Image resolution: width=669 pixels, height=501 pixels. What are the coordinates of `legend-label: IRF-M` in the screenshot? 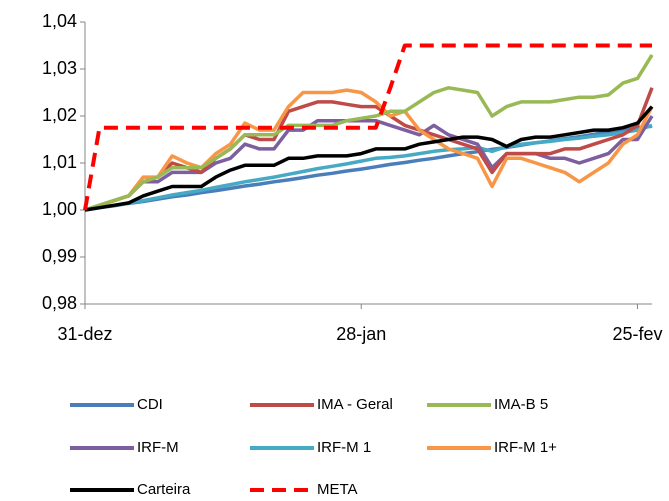 It's located at (158, 447).